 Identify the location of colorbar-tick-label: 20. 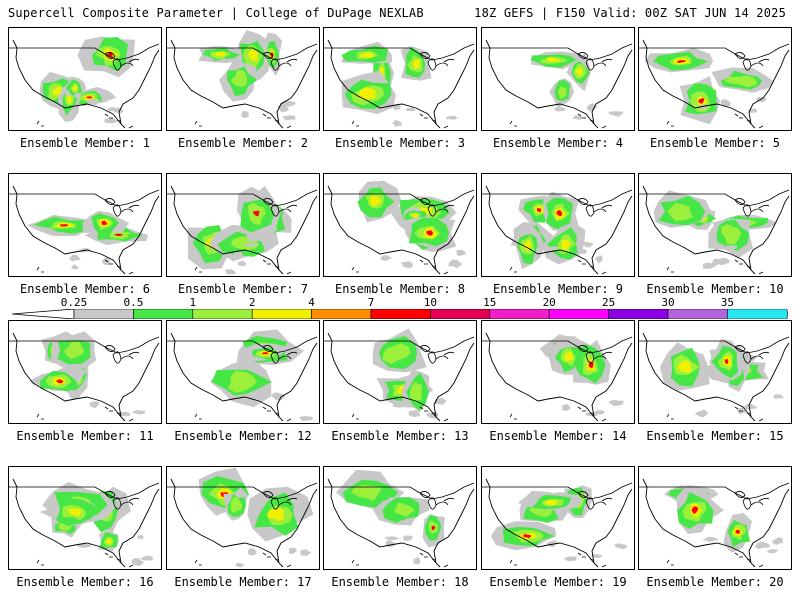
(549, 302).